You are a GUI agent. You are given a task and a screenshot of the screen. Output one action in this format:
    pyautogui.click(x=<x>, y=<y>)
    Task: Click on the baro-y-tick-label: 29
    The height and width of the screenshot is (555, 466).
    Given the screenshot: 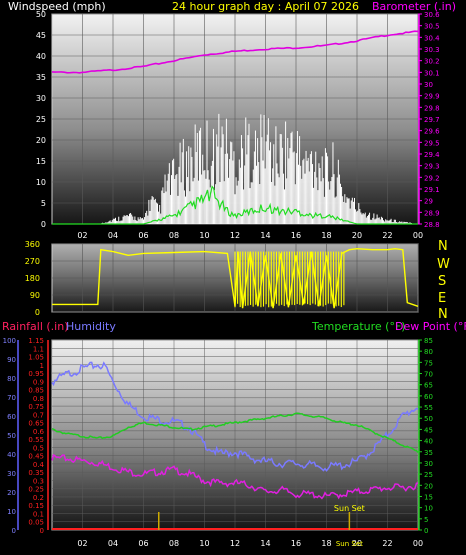 What is the action you would take?
    pyautogui.click(x=428, y=202)
    